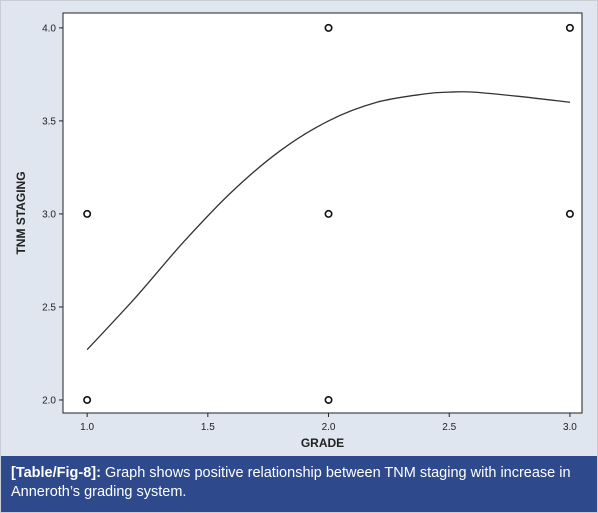 Image resolution: width=598 pixels, height=513 pixels. Describe the element at coordinates (322, 443) in the screenshot. I see `x-axis-label: GRADE` at that location.